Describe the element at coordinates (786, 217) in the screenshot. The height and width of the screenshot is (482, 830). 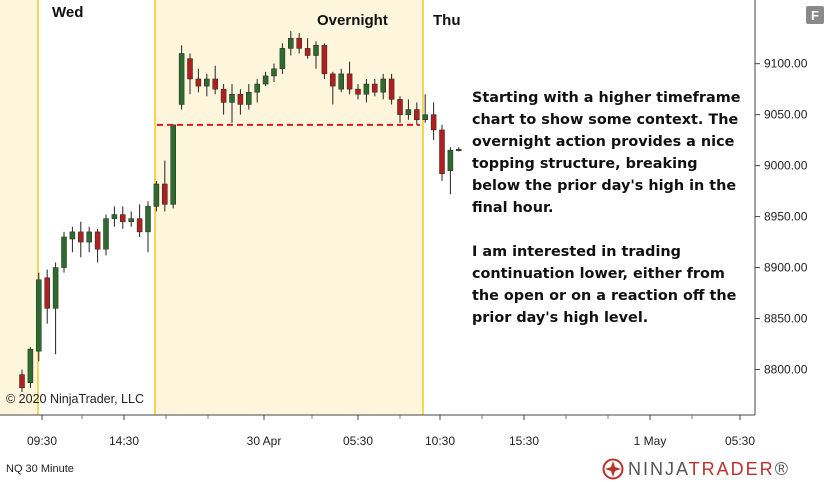
I see `y-tick-label: 8950.00` at that location.